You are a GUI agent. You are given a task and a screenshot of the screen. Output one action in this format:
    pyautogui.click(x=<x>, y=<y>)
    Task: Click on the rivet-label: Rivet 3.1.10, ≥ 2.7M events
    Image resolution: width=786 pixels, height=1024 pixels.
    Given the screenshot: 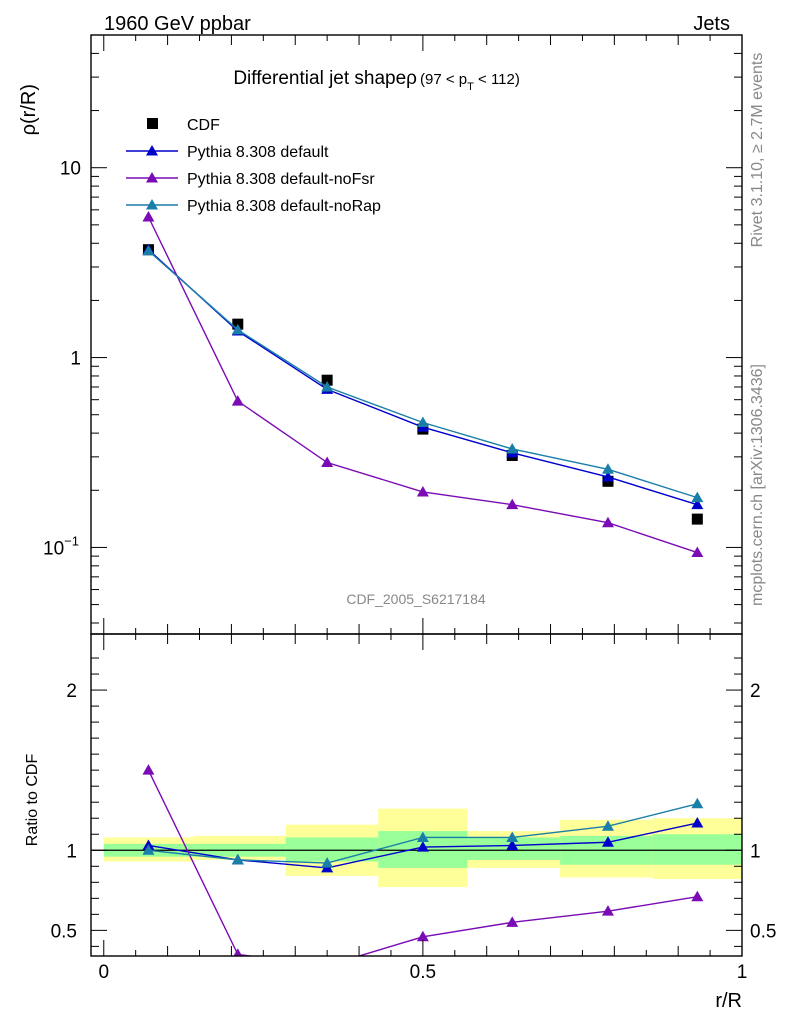 What is the action you would take?
    pyautogui.click(x=757, y=150)
    